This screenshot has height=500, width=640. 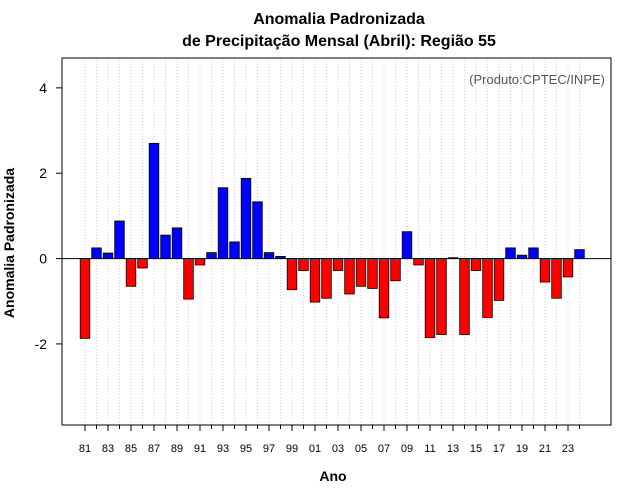 What do you see at coordinates (361, 449) in the screenshot?
I see `x-tick-label: 05` at bounding box center [361, 449].